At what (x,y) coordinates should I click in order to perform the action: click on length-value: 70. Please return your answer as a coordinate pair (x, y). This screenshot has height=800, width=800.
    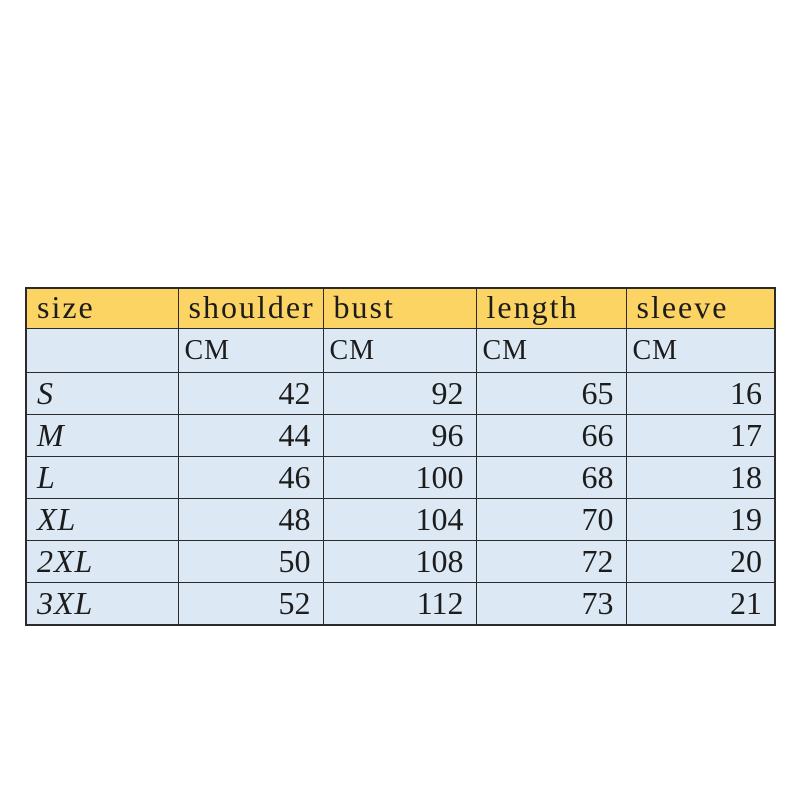
    Looking at the image, I should click on (551, 519).